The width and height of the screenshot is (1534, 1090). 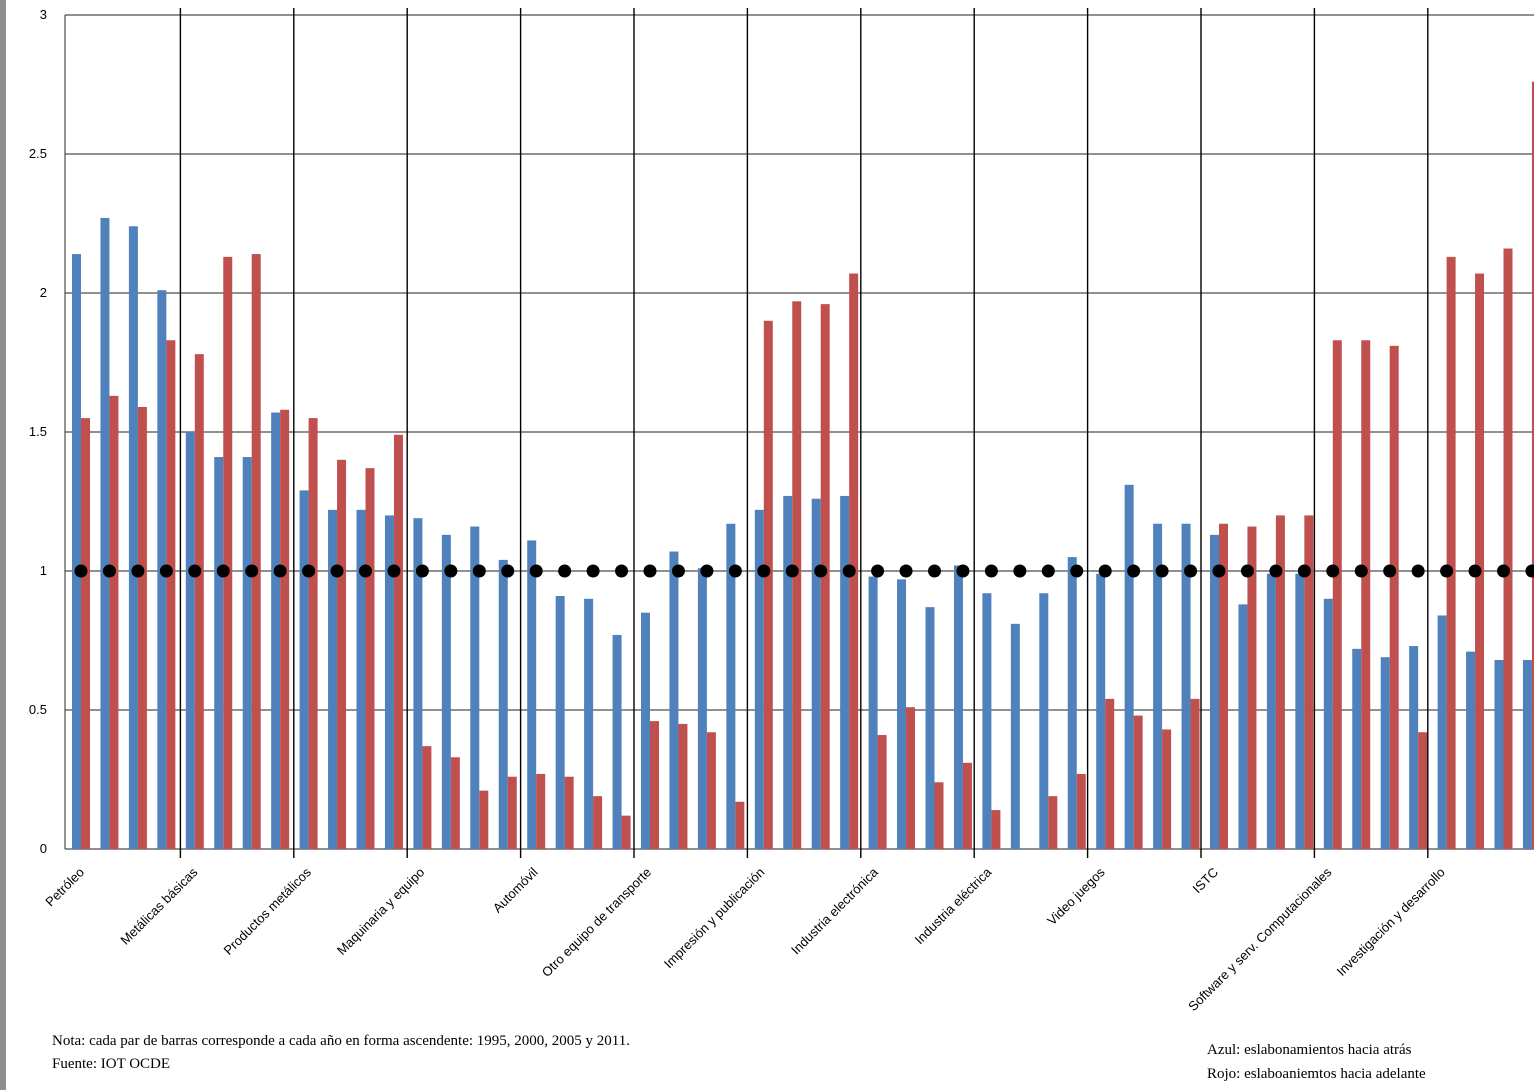 What do you see at coordinates (1309, 1050) in the screenshot?
I see `legend-blue-label: Azul: eslabonamientos hacia atrás` at bounding box center [1309, 1050].